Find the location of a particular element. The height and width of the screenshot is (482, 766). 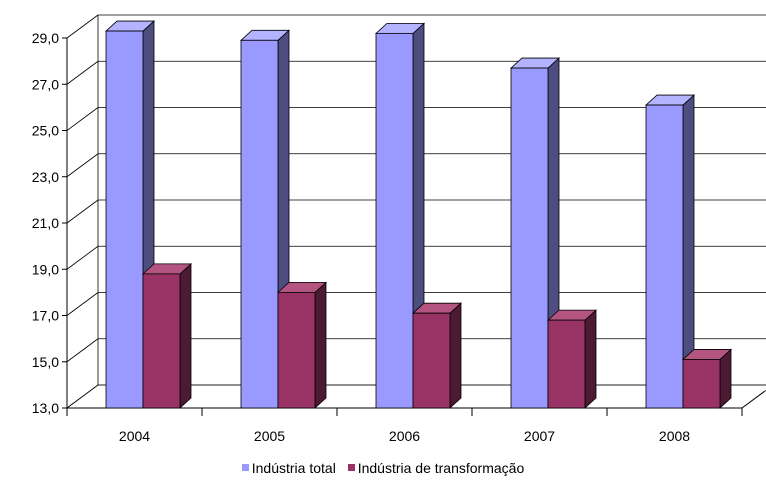

bar-ind-stria-de-transforma-o-2005 is located at coordinates (296, 350).